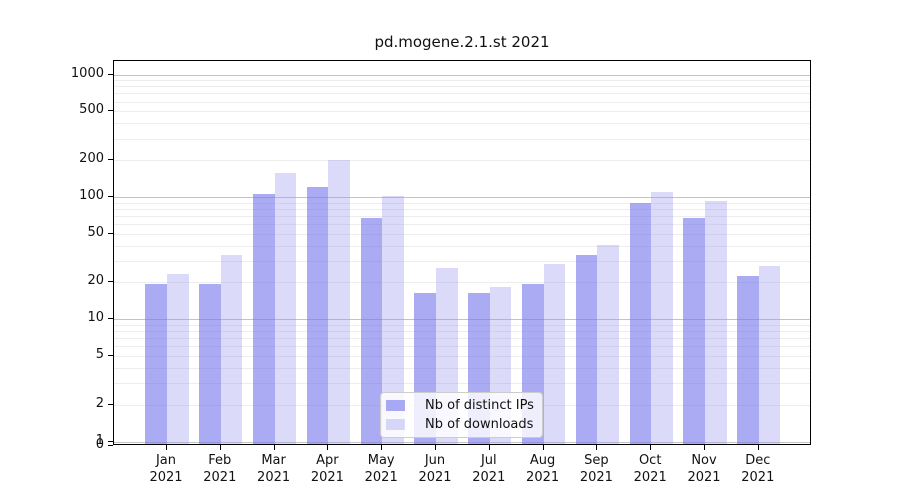  Describe the element at coordinates (156, 364) in the screenshot. I see `bar-distinct-ips-jan-2021` at that location.